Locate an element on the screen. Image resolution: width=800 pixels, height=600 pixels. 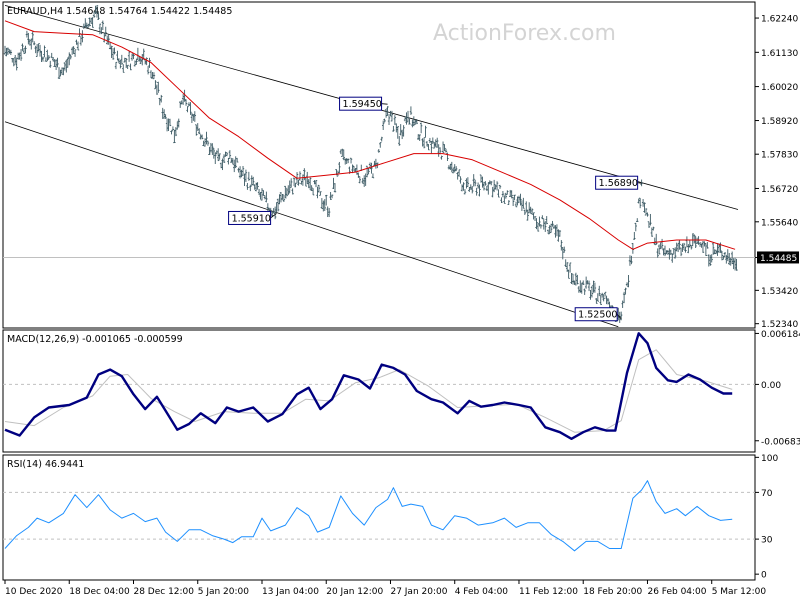
annotation-label: 1.59450 is located at coordinates (362, 104).